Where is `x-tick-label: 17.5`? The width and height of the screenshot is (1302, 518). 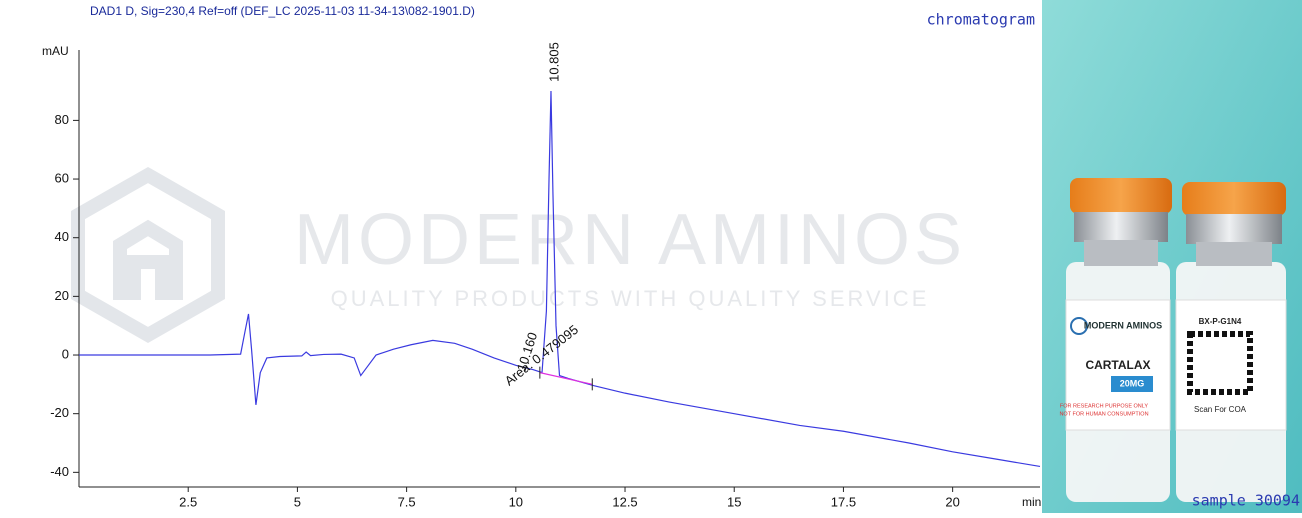
x-tick-label: 17.5 is located at coordinates (843, 501).